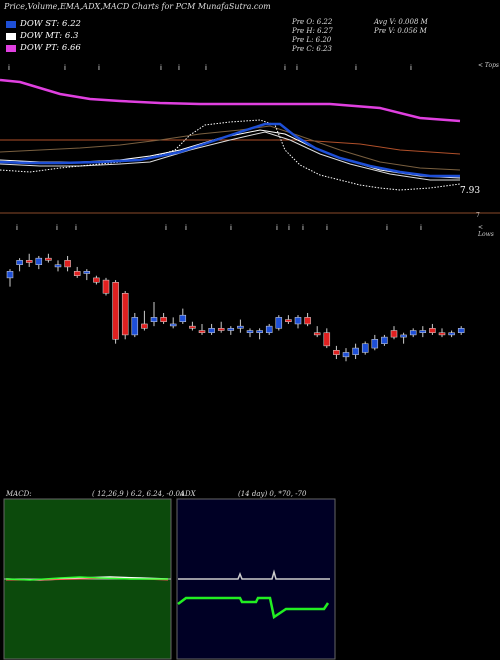 This screenshot has height=660, width=500. What do you see at coordinates (230, 100) in the screenshot?
I see `magenta-dow-pt-line` at bounding box center [230, 100].